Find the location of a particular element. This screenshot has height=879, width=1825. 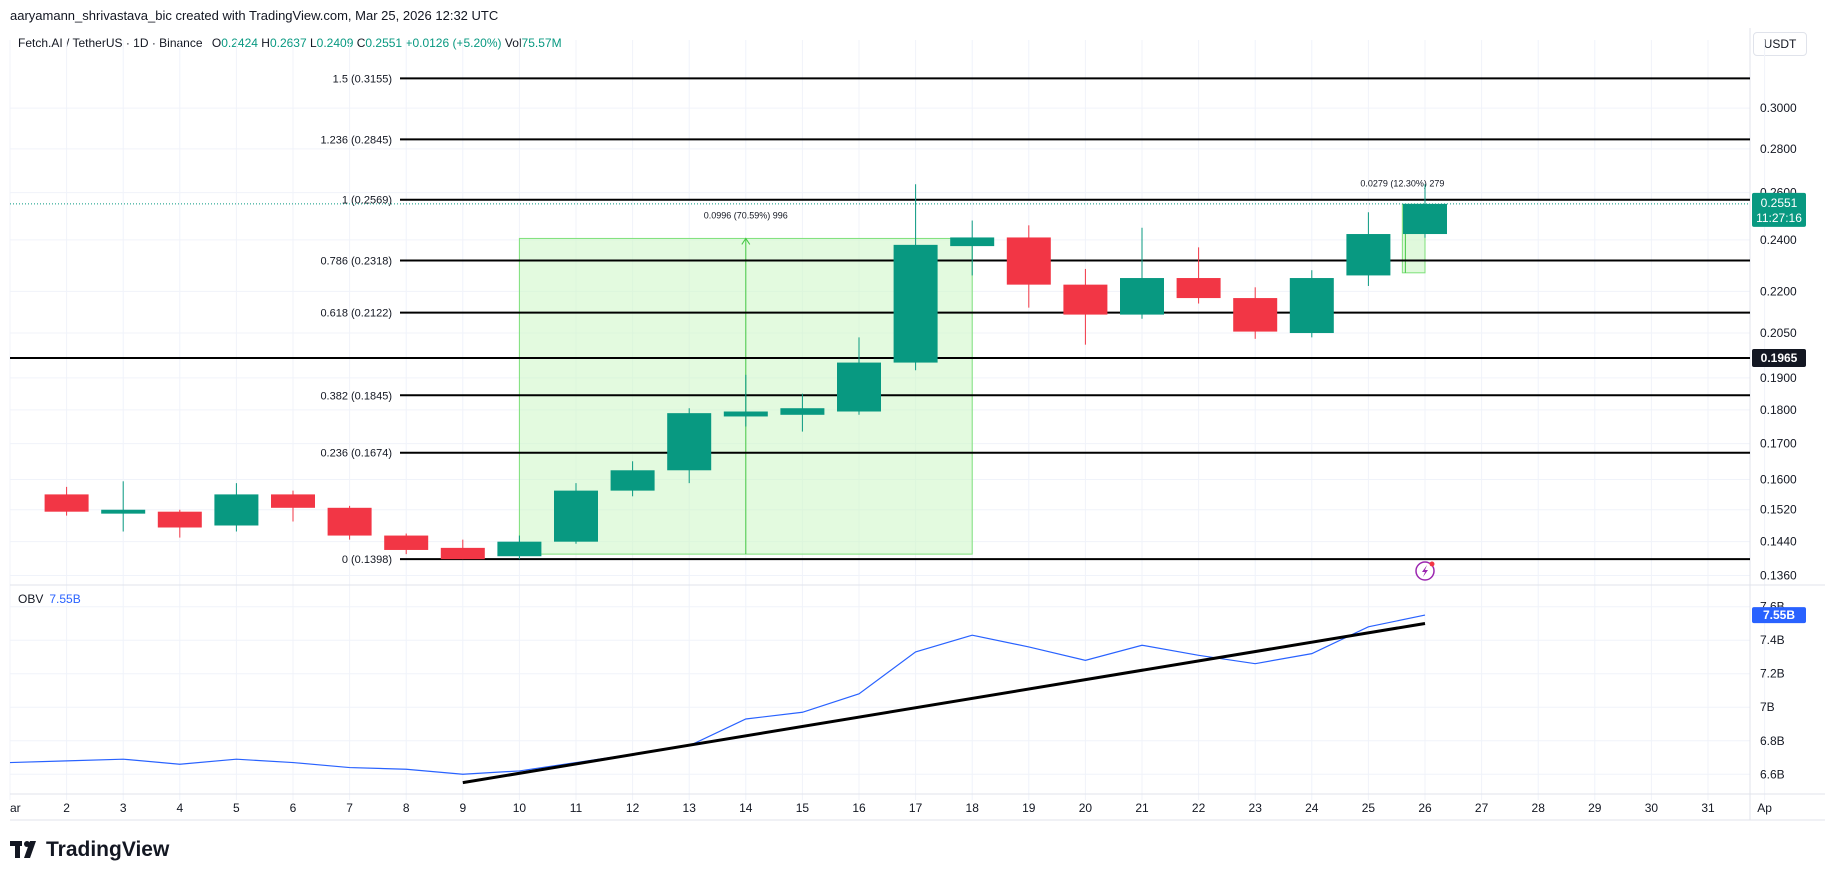

price-axis-tick: 0.2200 is located at coordinates (1778, 291).